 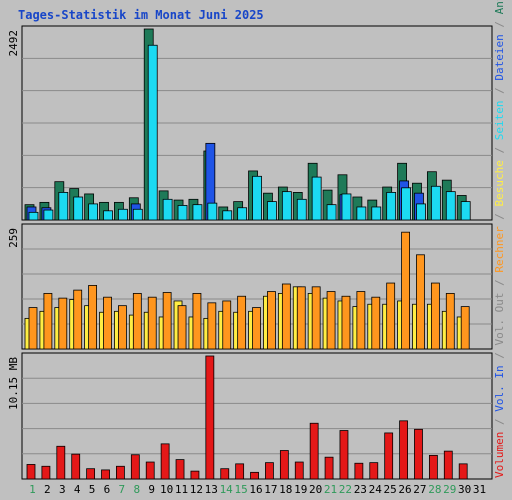 I want to click on day-label: 22, so click(x=345, y=489).